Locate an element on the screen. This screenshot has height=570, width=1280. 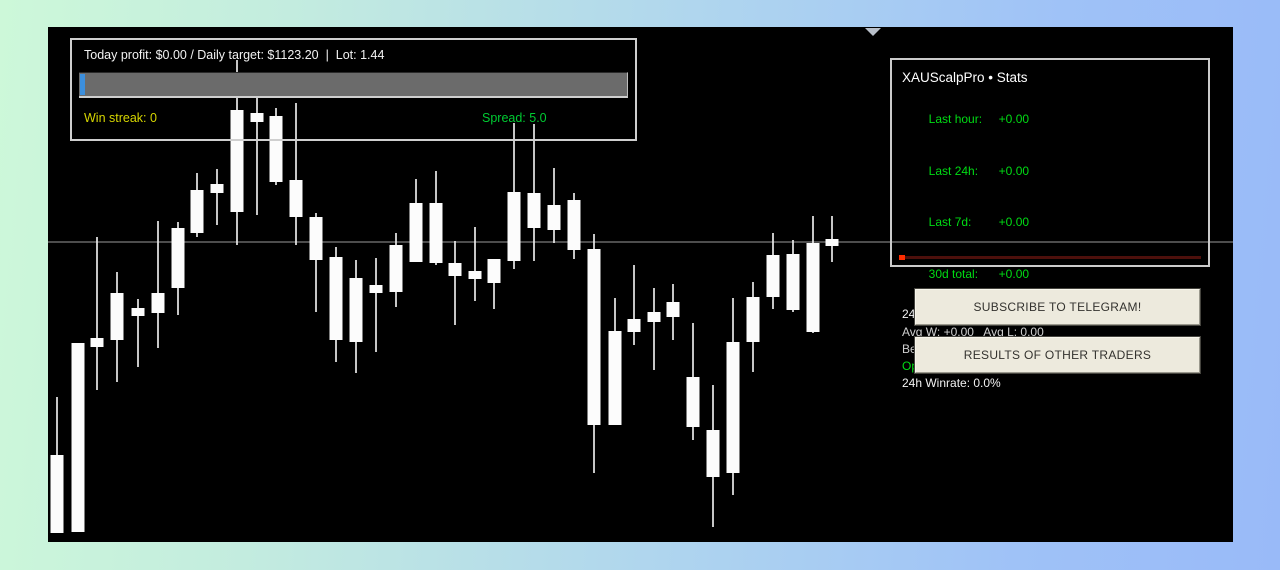
daily-progress-fill is located at coordinates (83, 84).